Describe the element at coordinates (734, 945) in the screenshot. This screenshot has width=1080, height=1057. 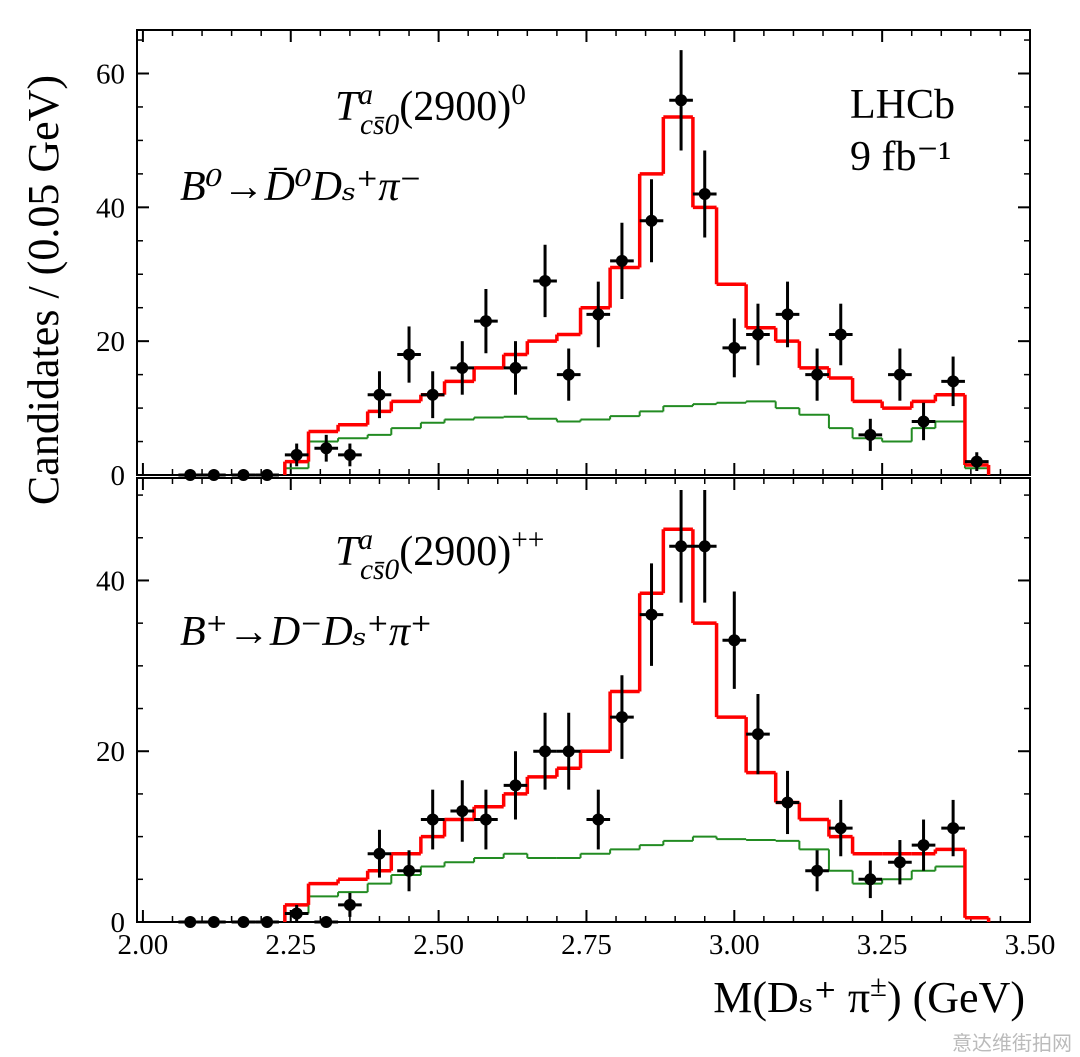
I see `x-tick-label: 3.00` at that location.